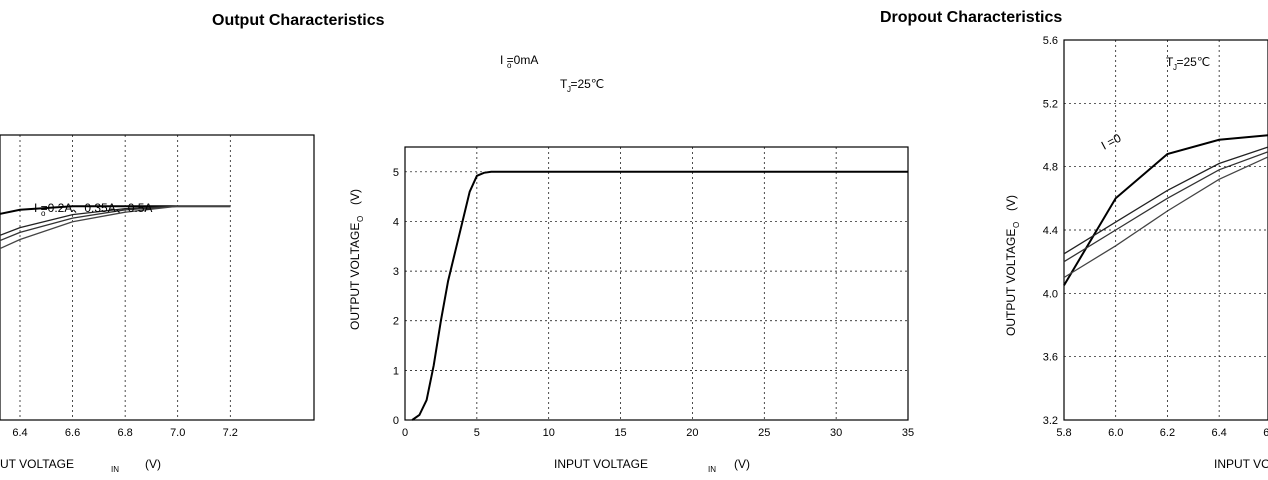 The width and height of the screenshot is (1268, 480). What do you see at coordinates (230, 433) in the screenshot?
I see `x-tick-label: 7.2` at bounding box center [230, 433].